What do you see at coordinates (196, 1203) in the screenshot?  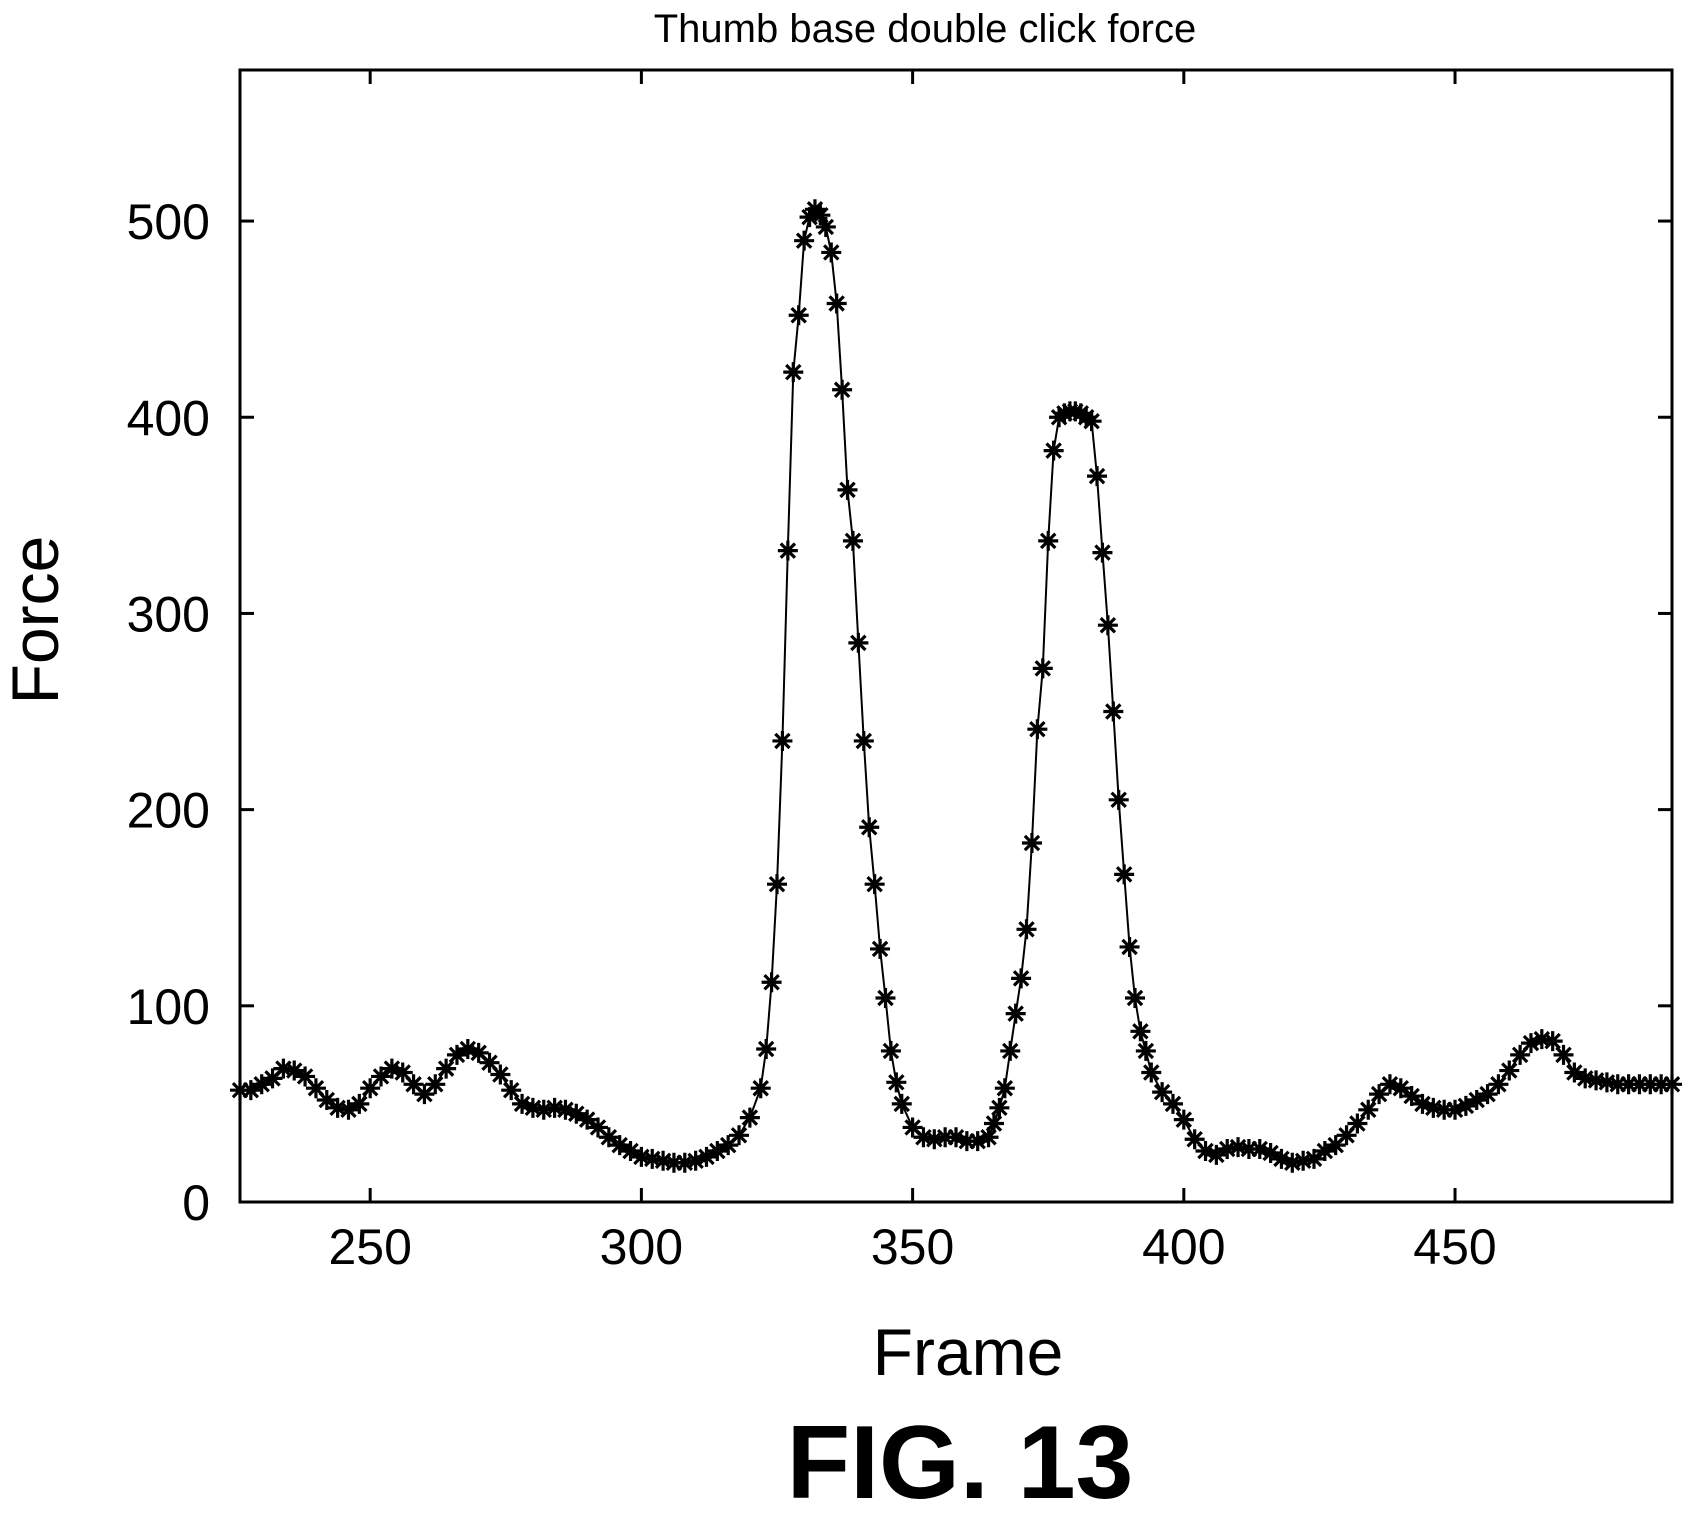 I see `y-tick-label: 0` at bounding box center [196, 1203].